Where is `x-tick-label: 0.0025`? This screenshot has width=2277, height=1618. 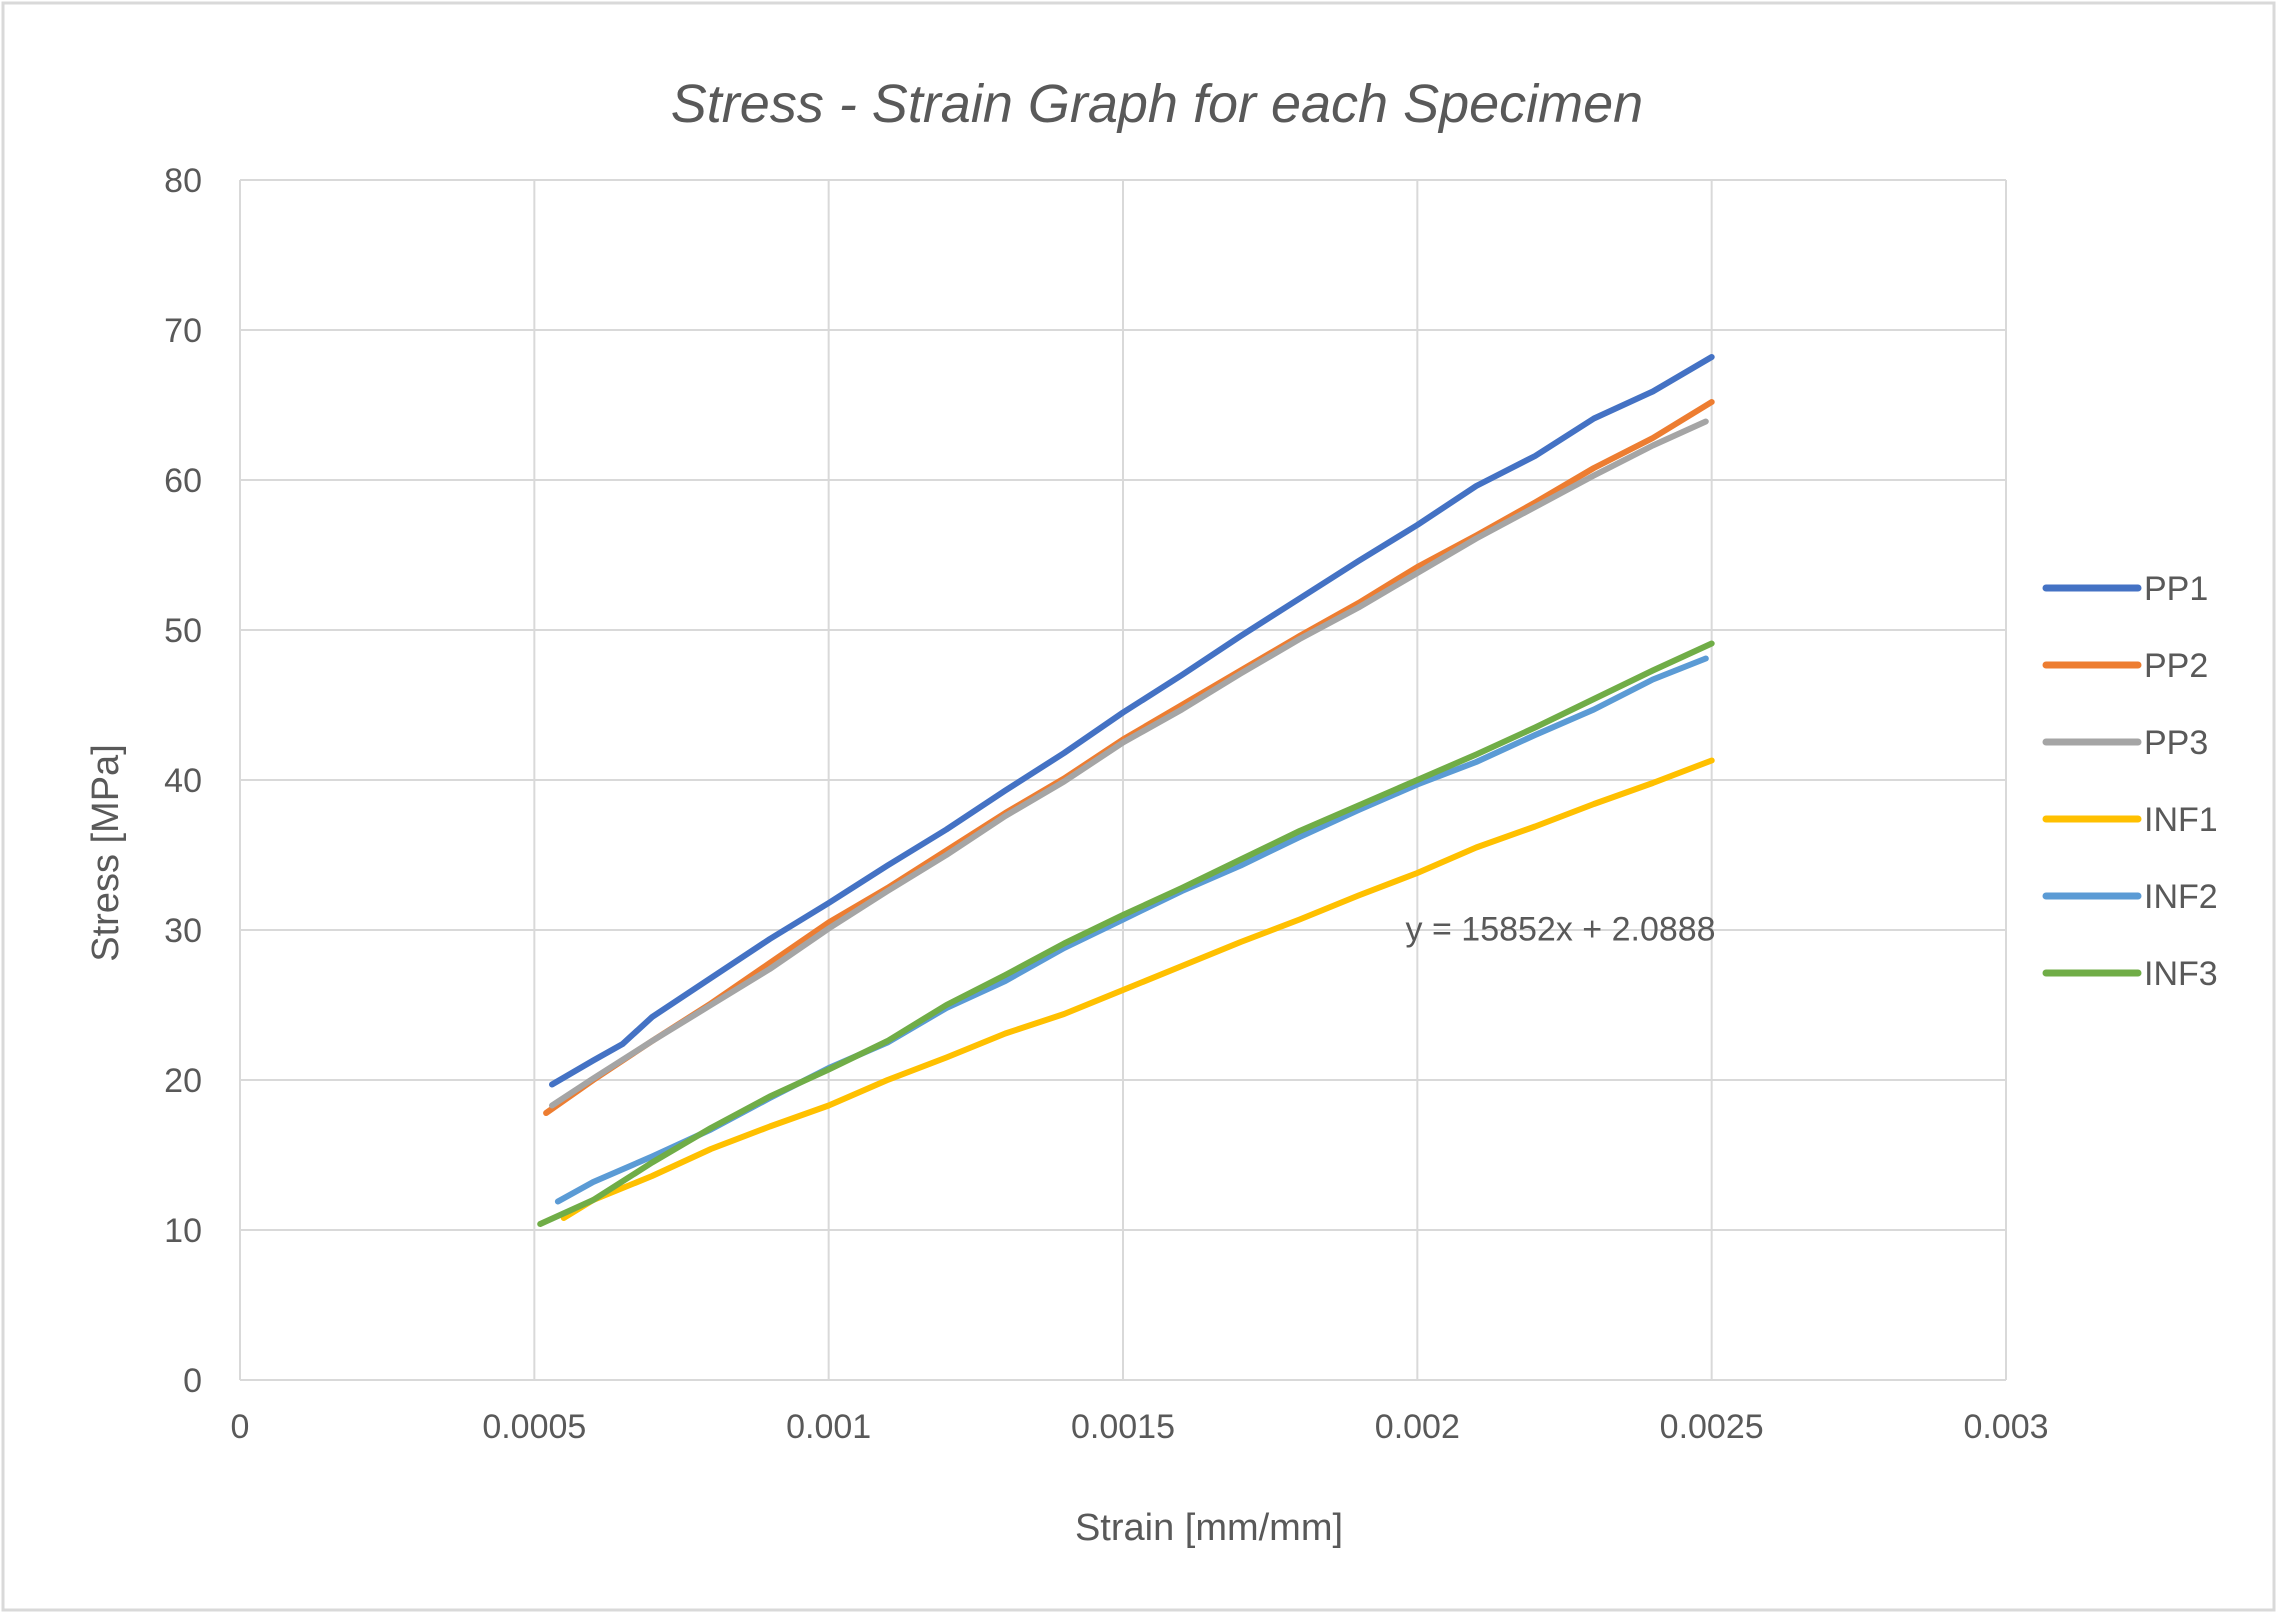
x-tick-label: 0.0025 is located at coordinates (1712, 1427).